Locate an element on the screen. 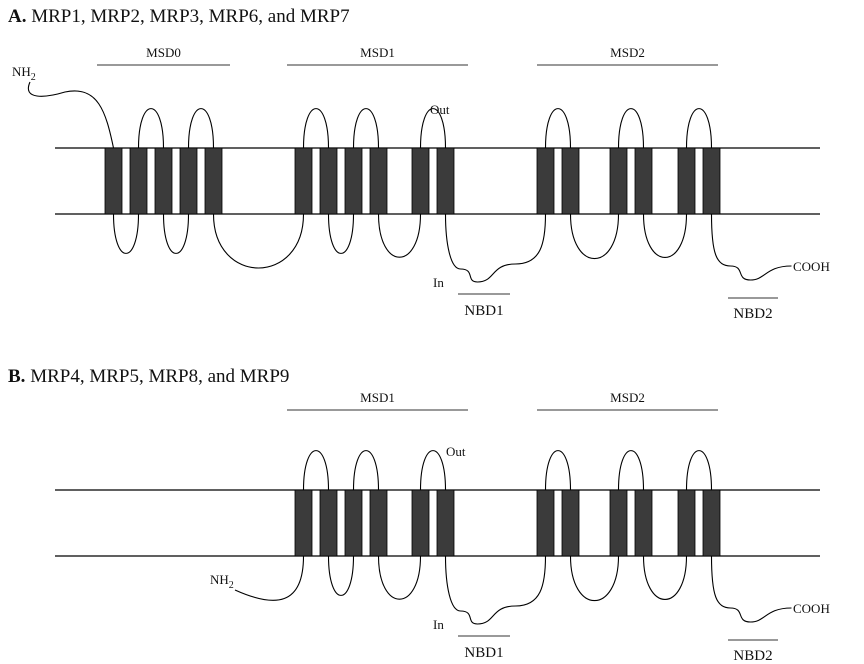 The width and height of the screenshot is (864, 664). panel-title: B. MRP4, MRP5, MRP8, and MRP9 is located at coordinates (148, 376).